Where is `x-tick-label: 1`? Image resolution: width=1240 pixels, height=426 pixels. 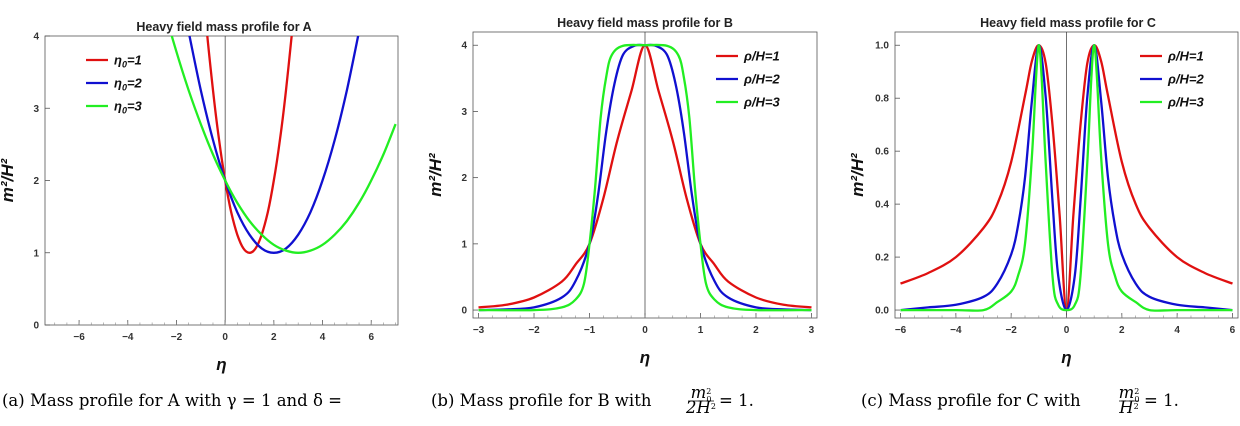 x-tick-label: 1 is located at coordinates (701, 330).